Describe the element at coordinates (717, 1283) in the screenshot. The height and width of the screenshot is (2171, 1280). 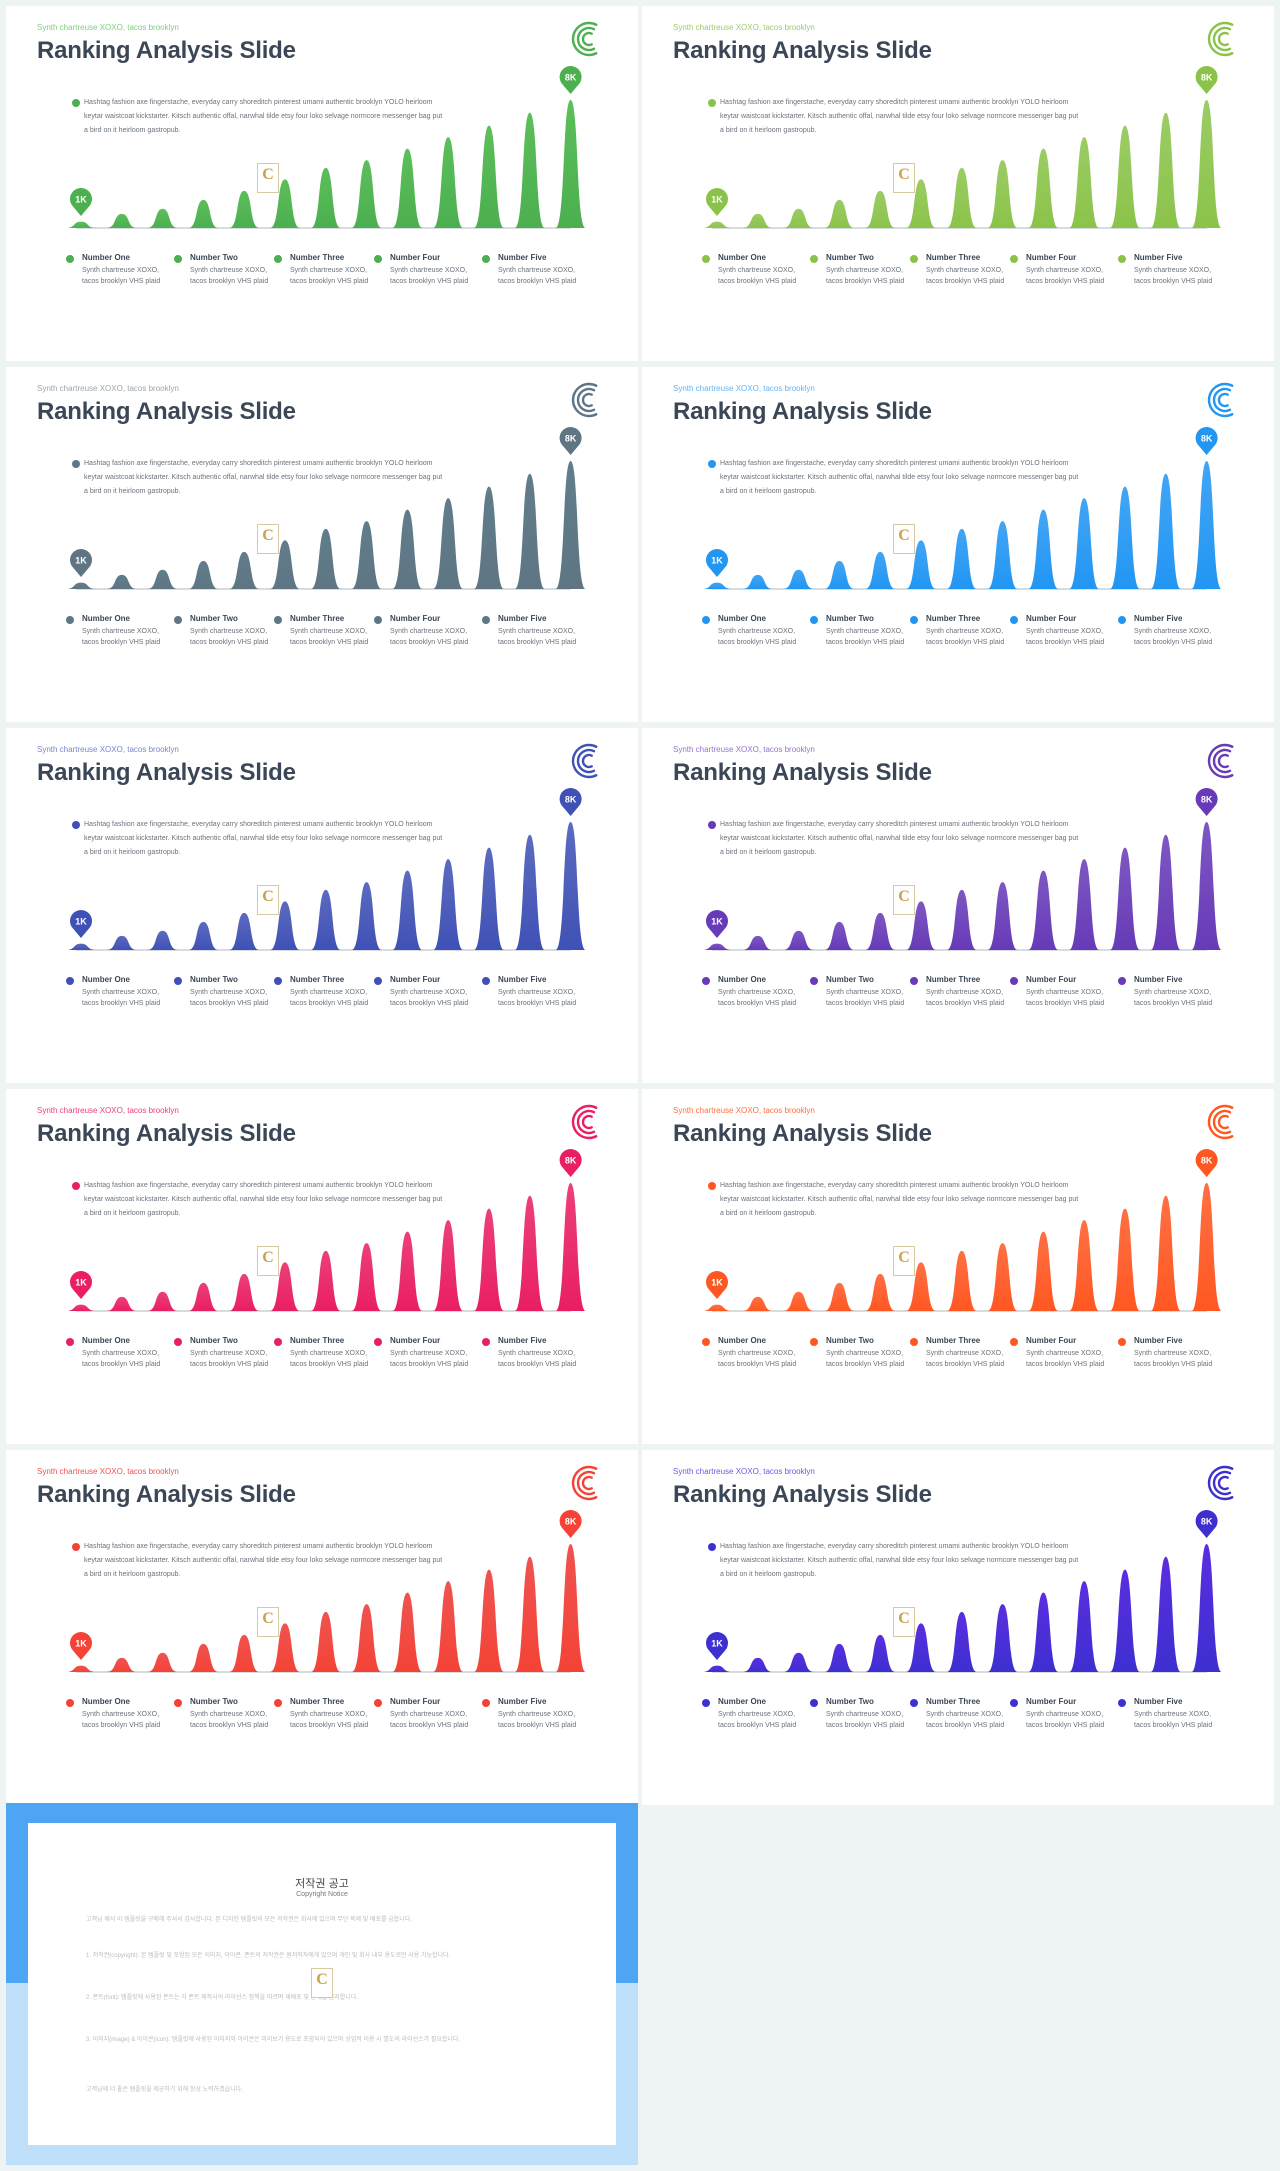
I see `pin-low-label: 1K` at that location.